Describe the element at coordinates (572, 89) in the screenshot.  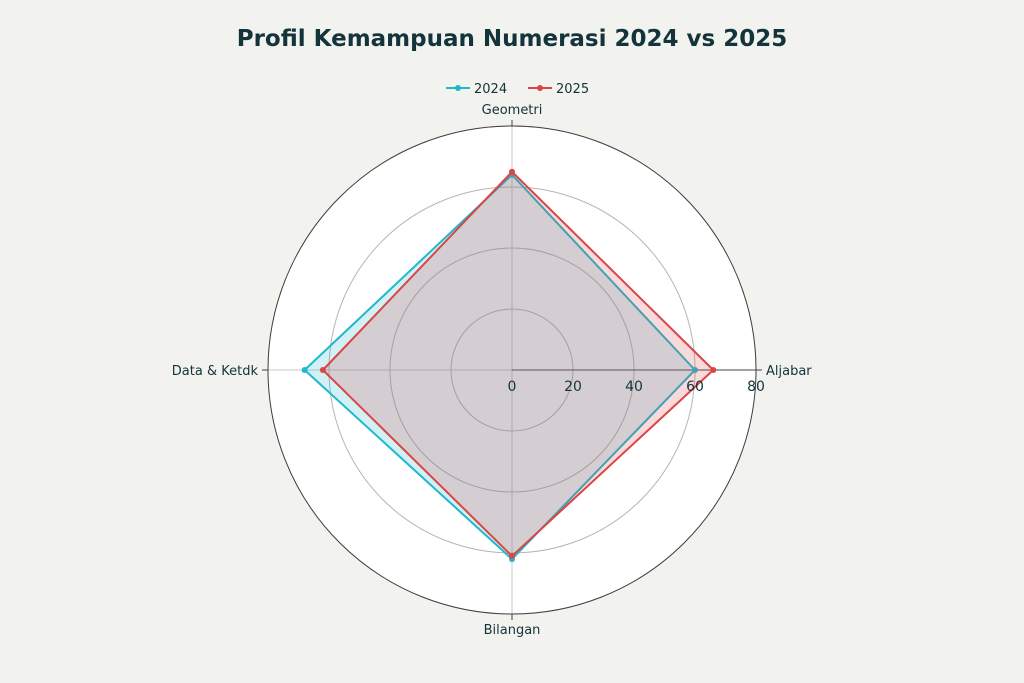
I see `legend-label: 2025` at that location.